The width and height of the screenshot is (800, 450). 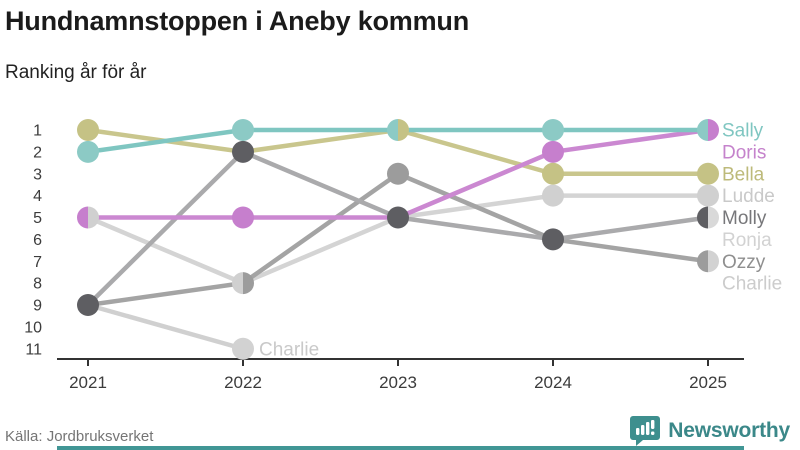 What do you see at coordinates (553, 382) in the screenshot?
I see `x-tick-label-2024: 2024` at bounding box center [553, 382].